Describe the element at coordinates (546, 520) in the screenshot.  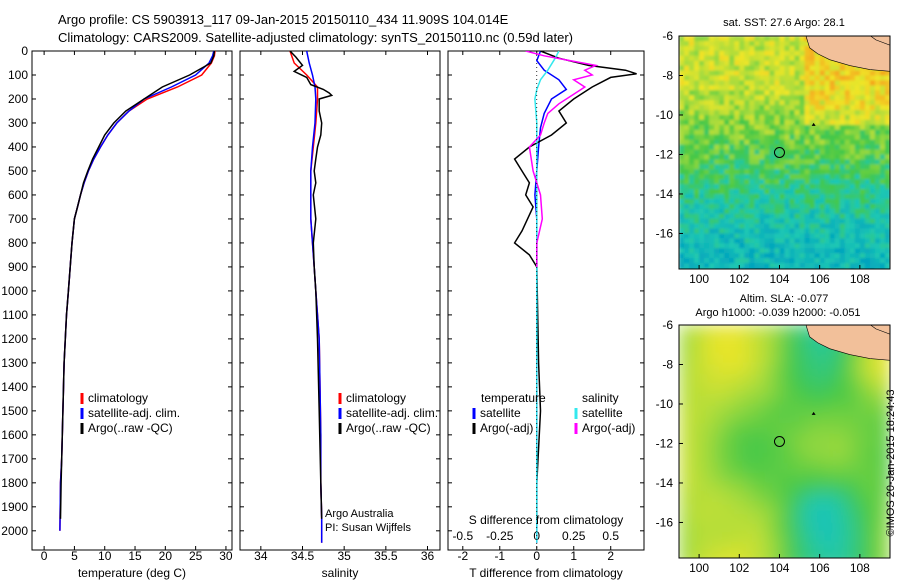
I see `s-difference-axis-label: S difference from climatology` at that location.